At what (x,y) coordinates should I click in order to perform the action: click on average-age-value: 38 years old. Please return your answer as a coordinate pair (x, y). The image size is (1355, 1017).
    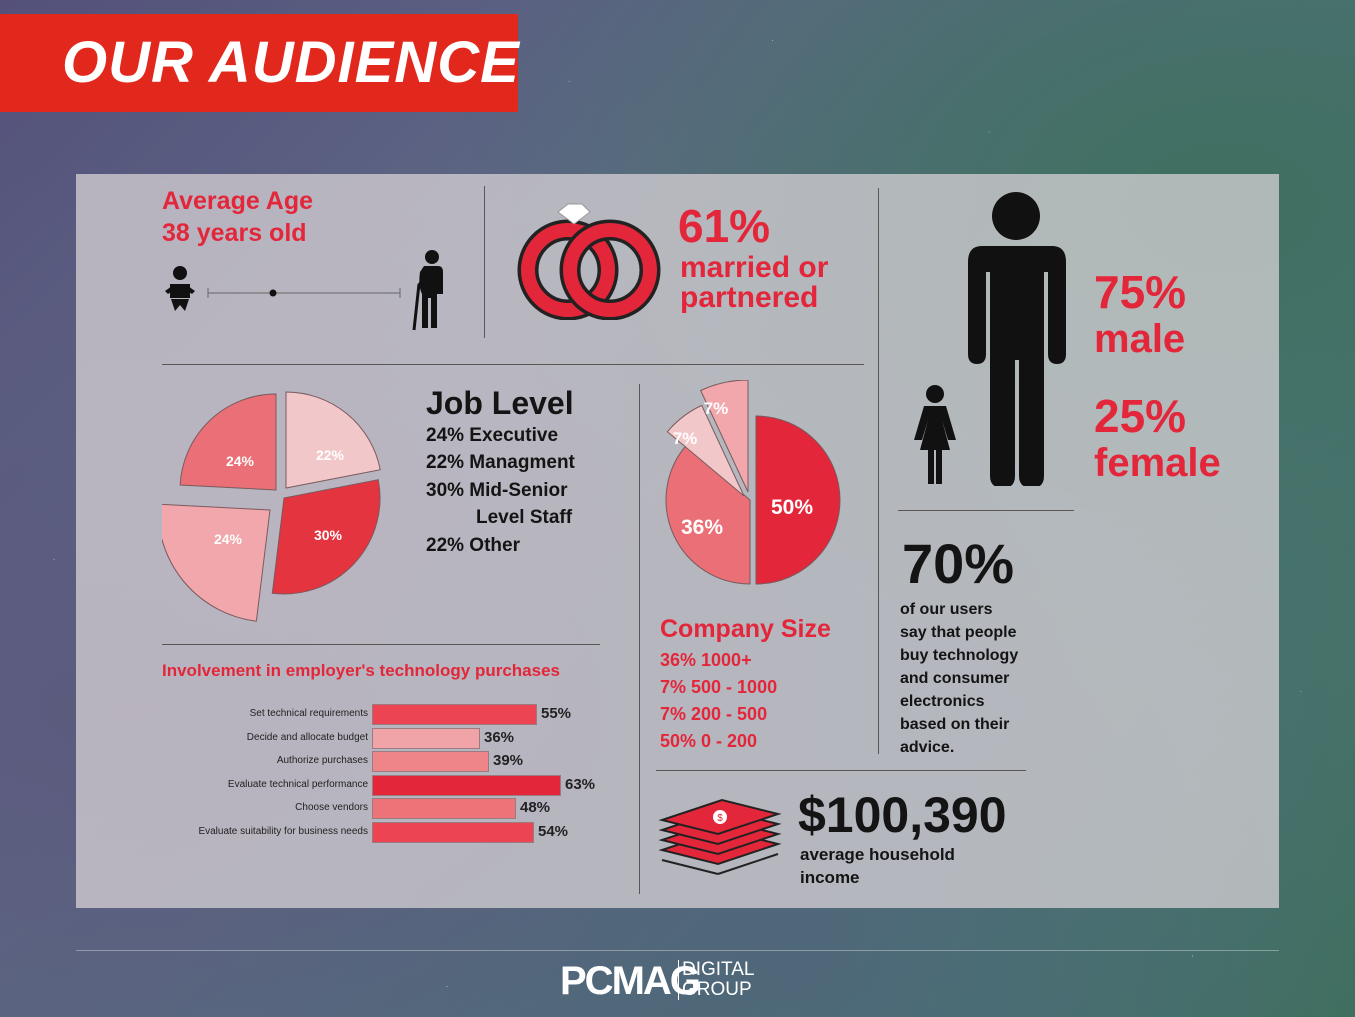
    Looking at the image, I should click on (234, 233).